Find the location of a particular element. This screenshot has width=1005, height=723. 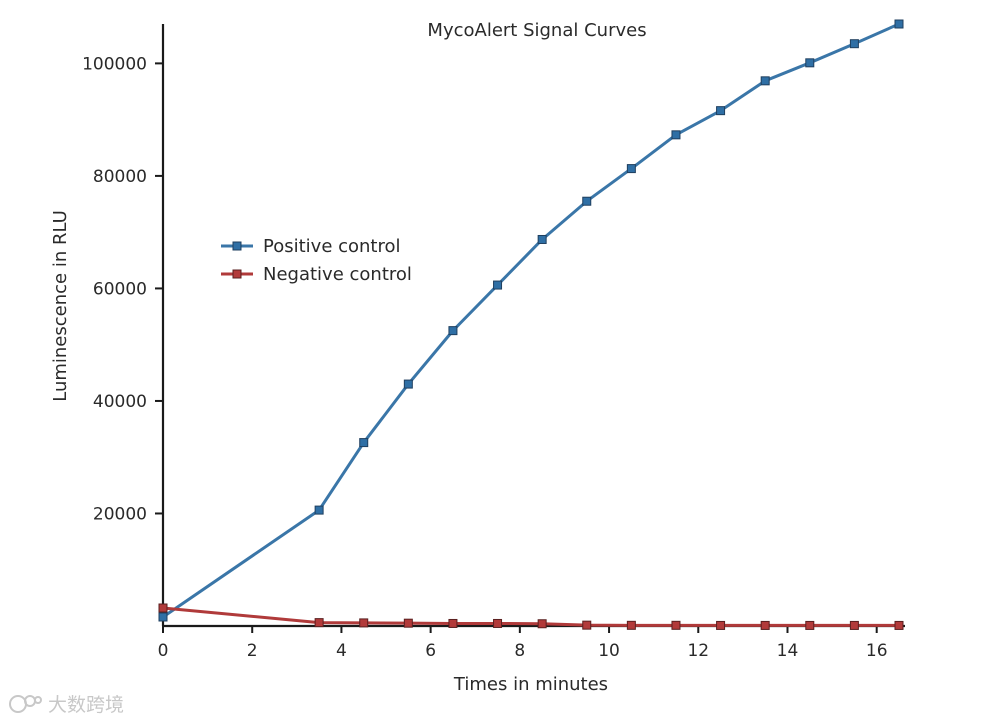

y-axis-title: Luminescence in RLU is located at coordinates (60, 306).